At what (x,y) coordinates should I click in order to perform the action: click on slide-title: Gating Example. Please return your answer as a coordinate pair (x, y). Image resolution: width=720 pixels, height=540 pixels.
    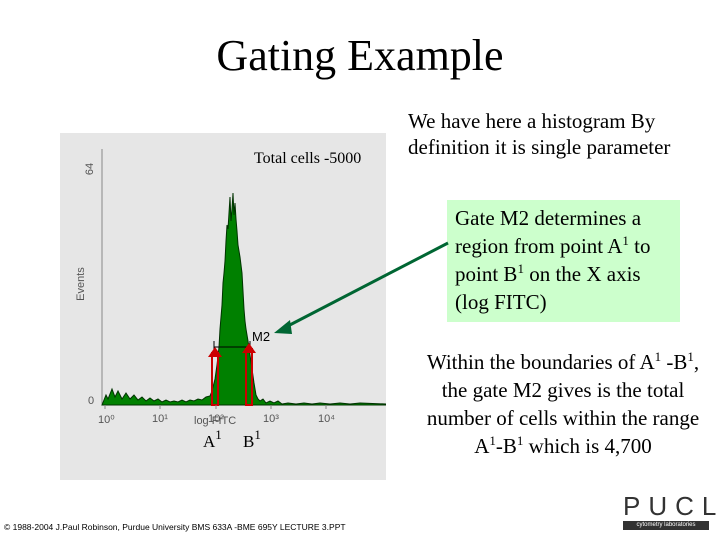
    Looking at the image, I should click on (360, 55).